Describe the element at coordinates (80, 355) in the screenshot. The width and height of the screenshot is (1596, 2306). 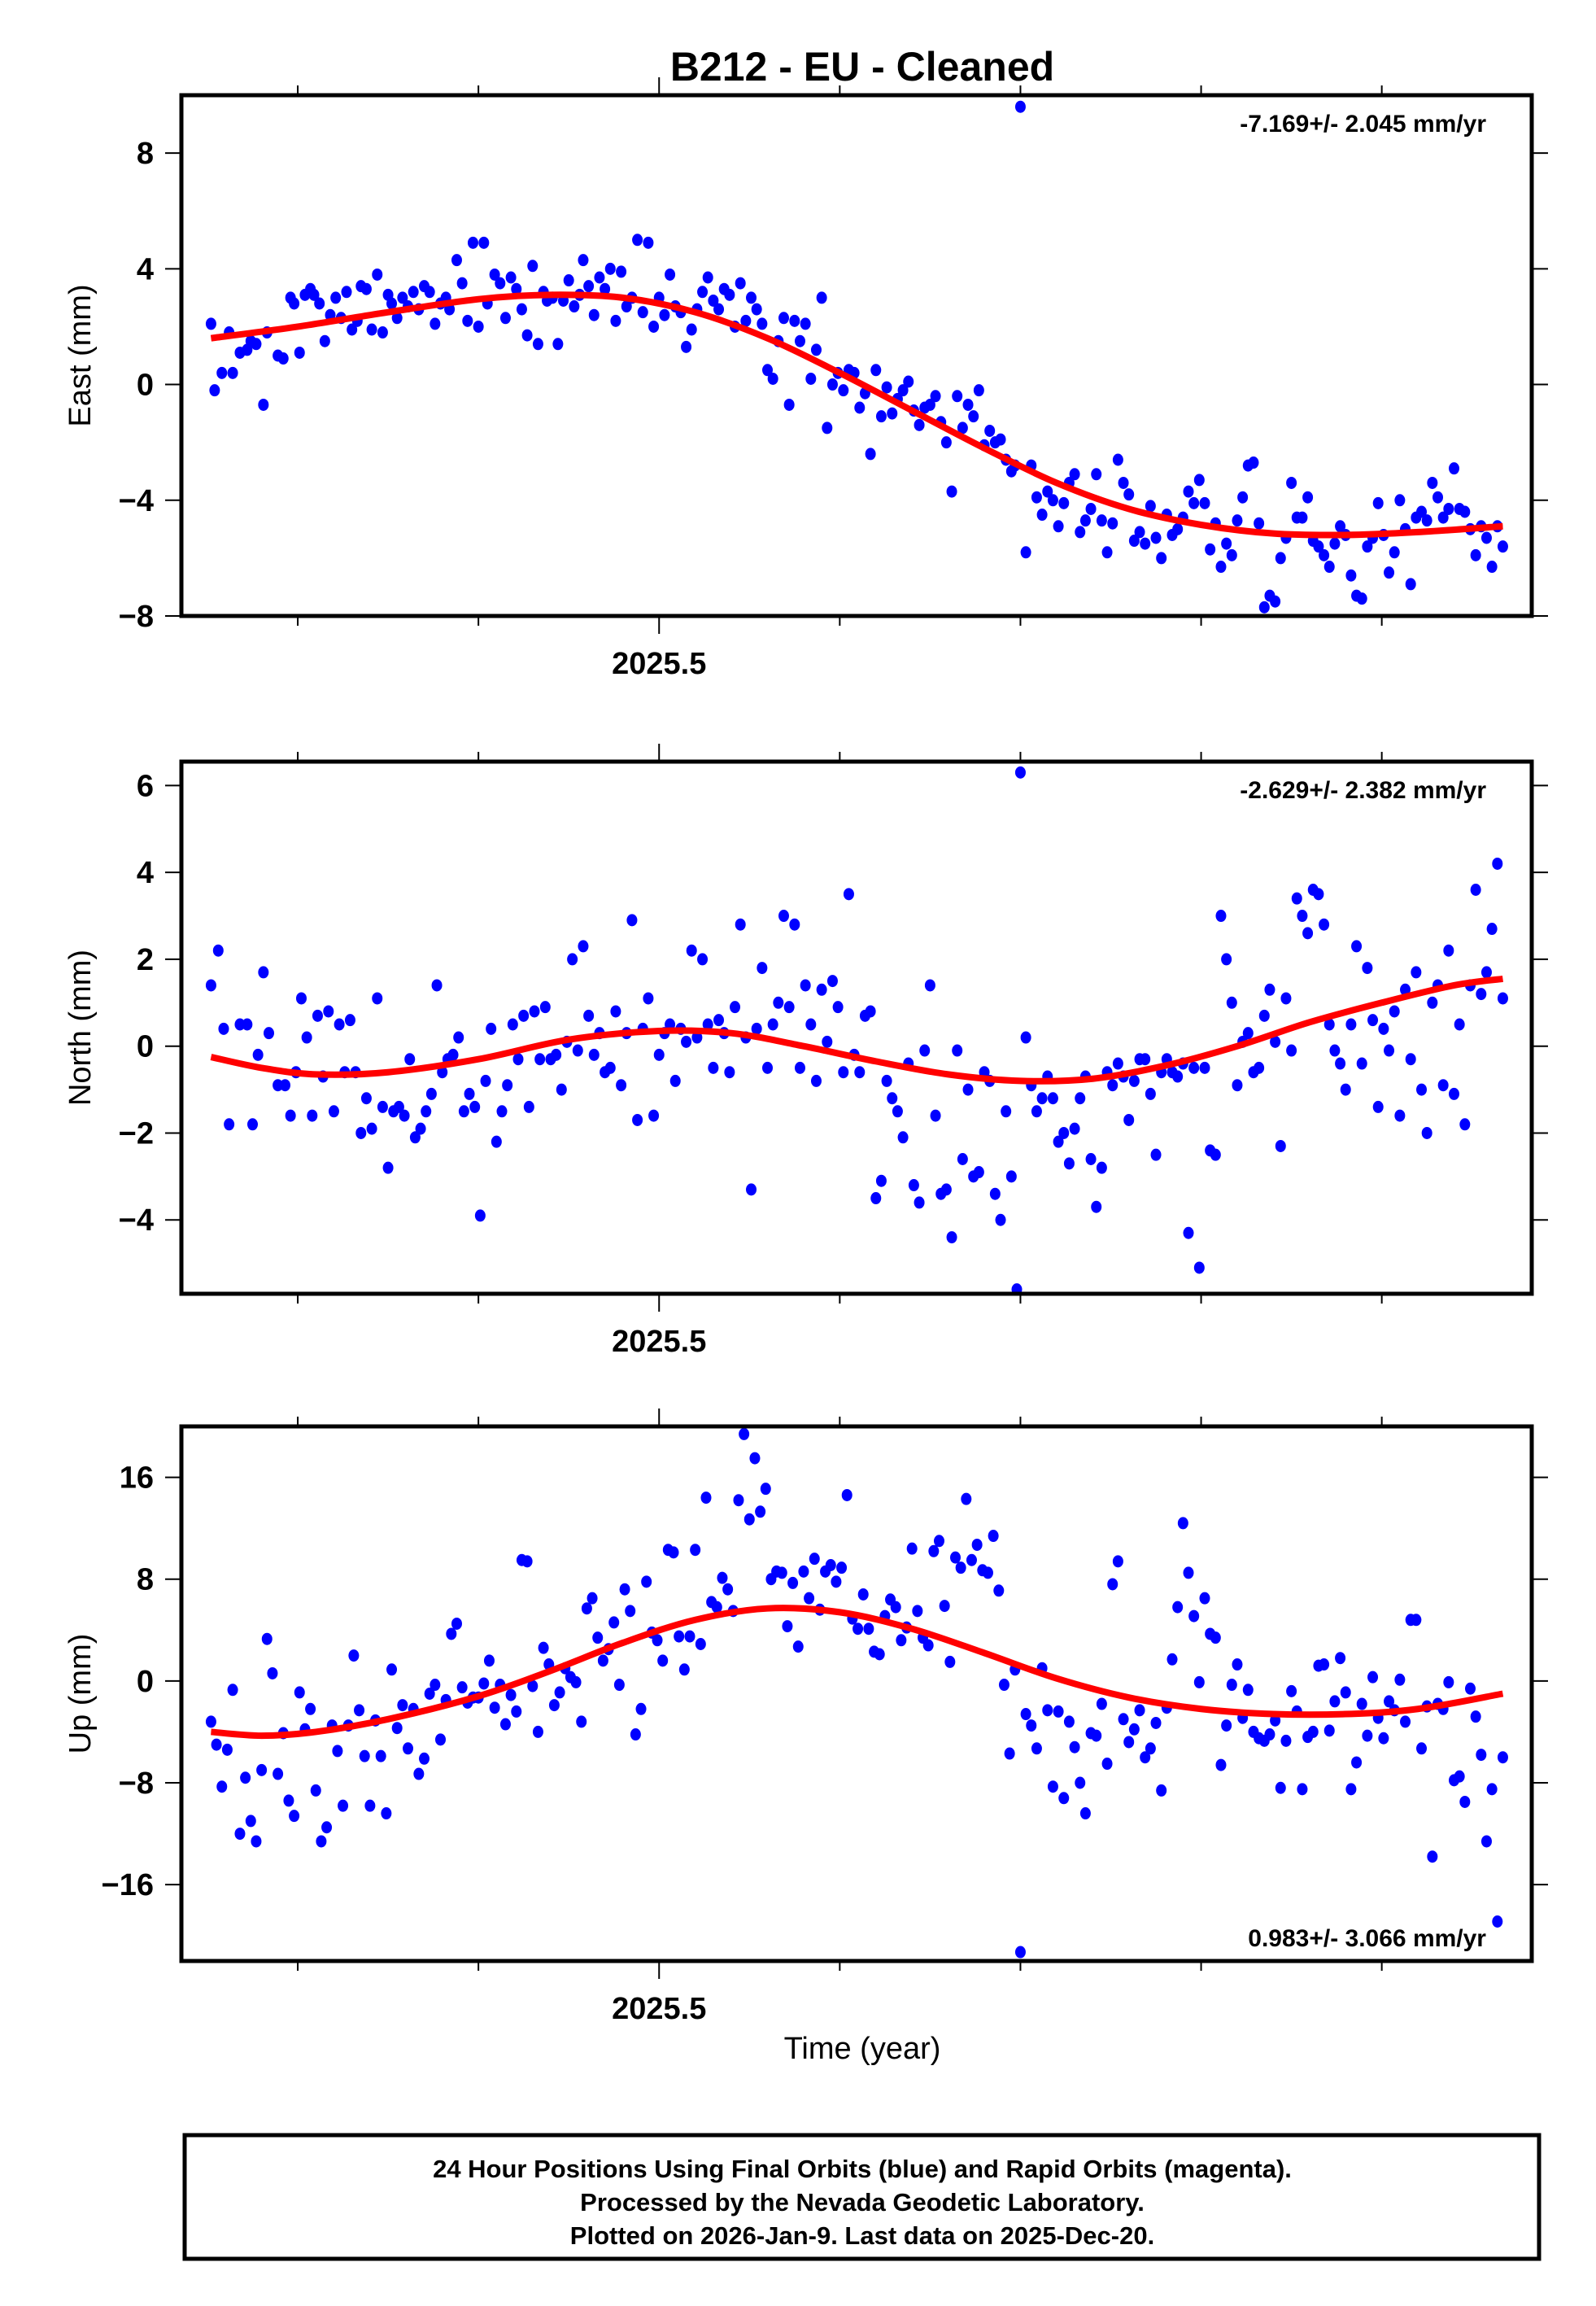
I see `y-axis-label: East (mm)` at that location.